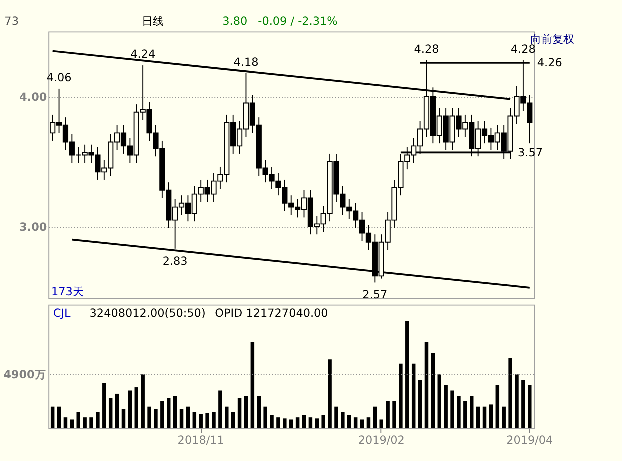 The image size is (622, 463). What do you see at coordinates (271, 313) in the screenshot?
I see `text: OPID 121727040.00` at bounding box center [271, 313].